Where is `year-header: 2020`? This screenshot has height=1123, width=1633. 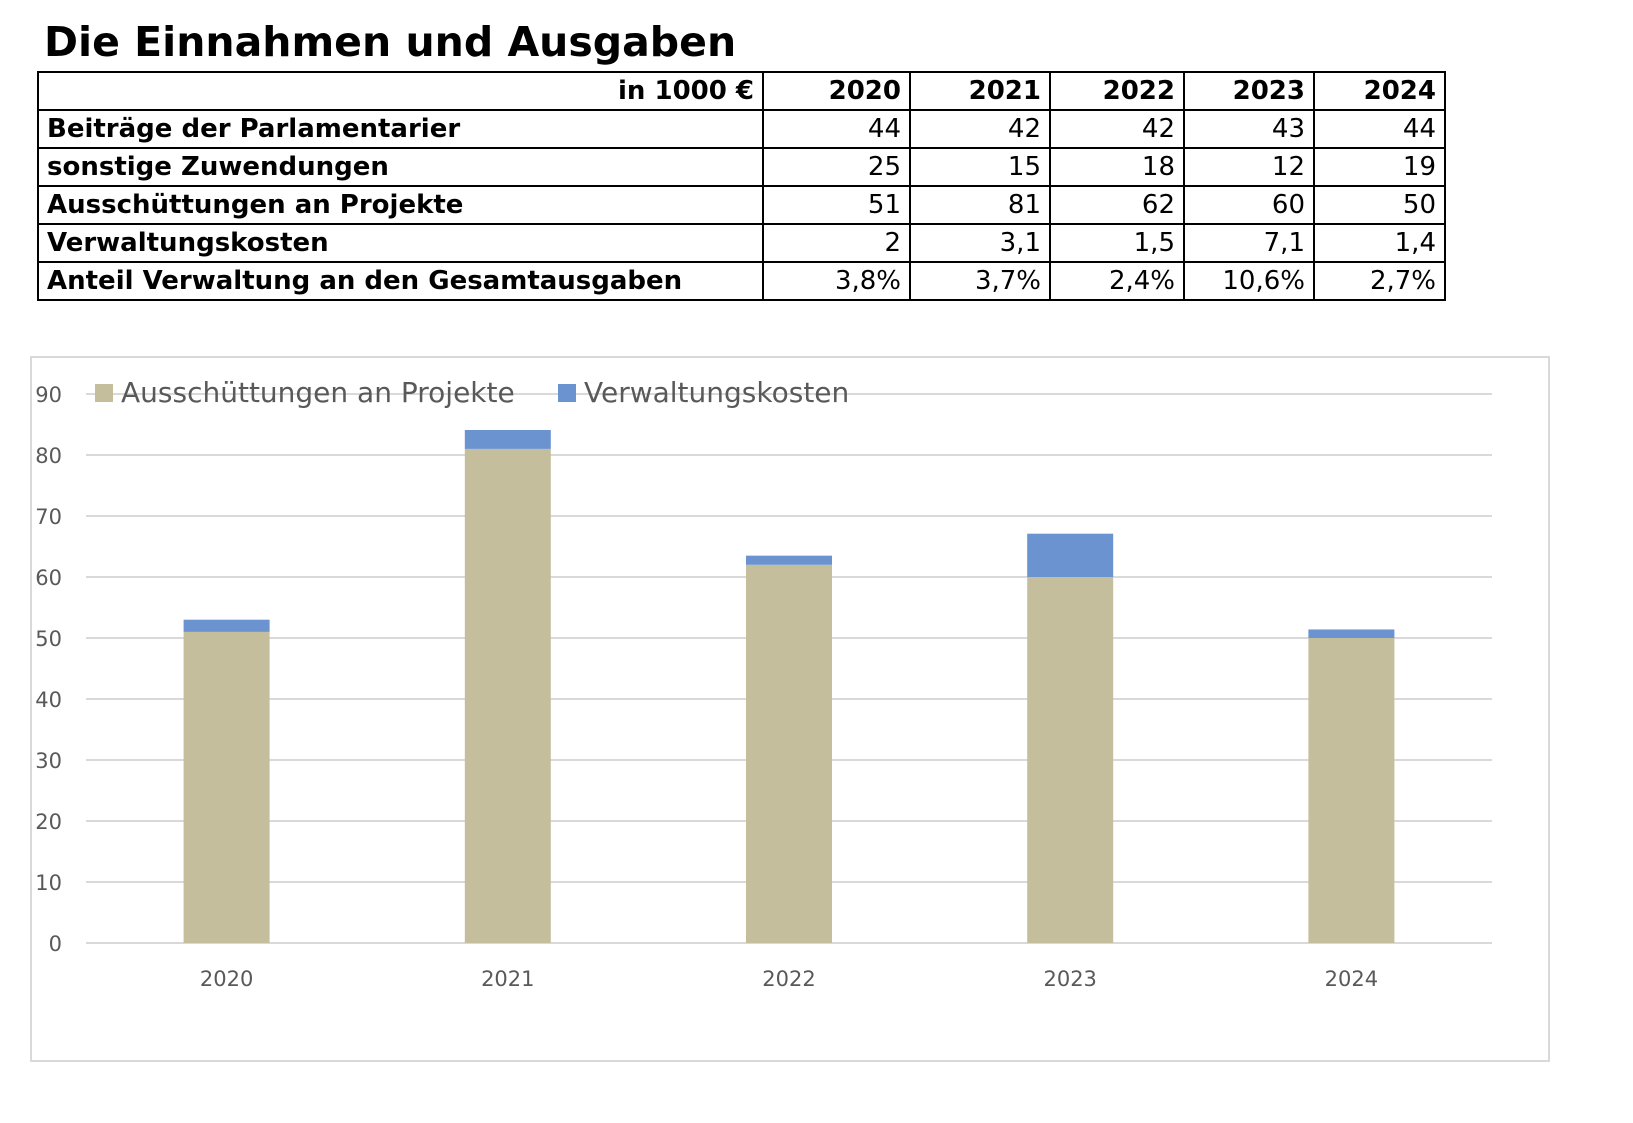
year-header: 2020 is located at coordinates (836, 91).